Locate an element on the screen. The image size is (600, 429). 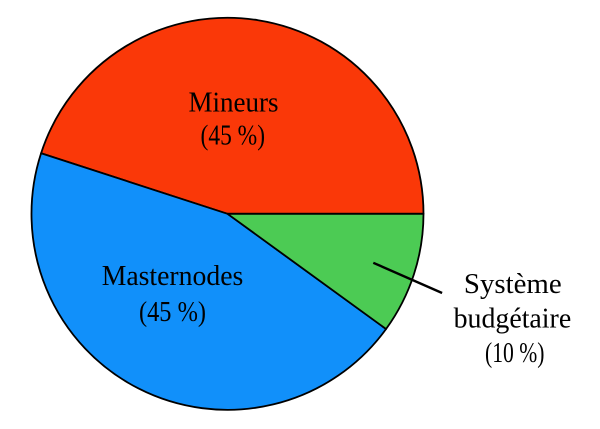
svg-text: Système is located at coordinates (513, 284).